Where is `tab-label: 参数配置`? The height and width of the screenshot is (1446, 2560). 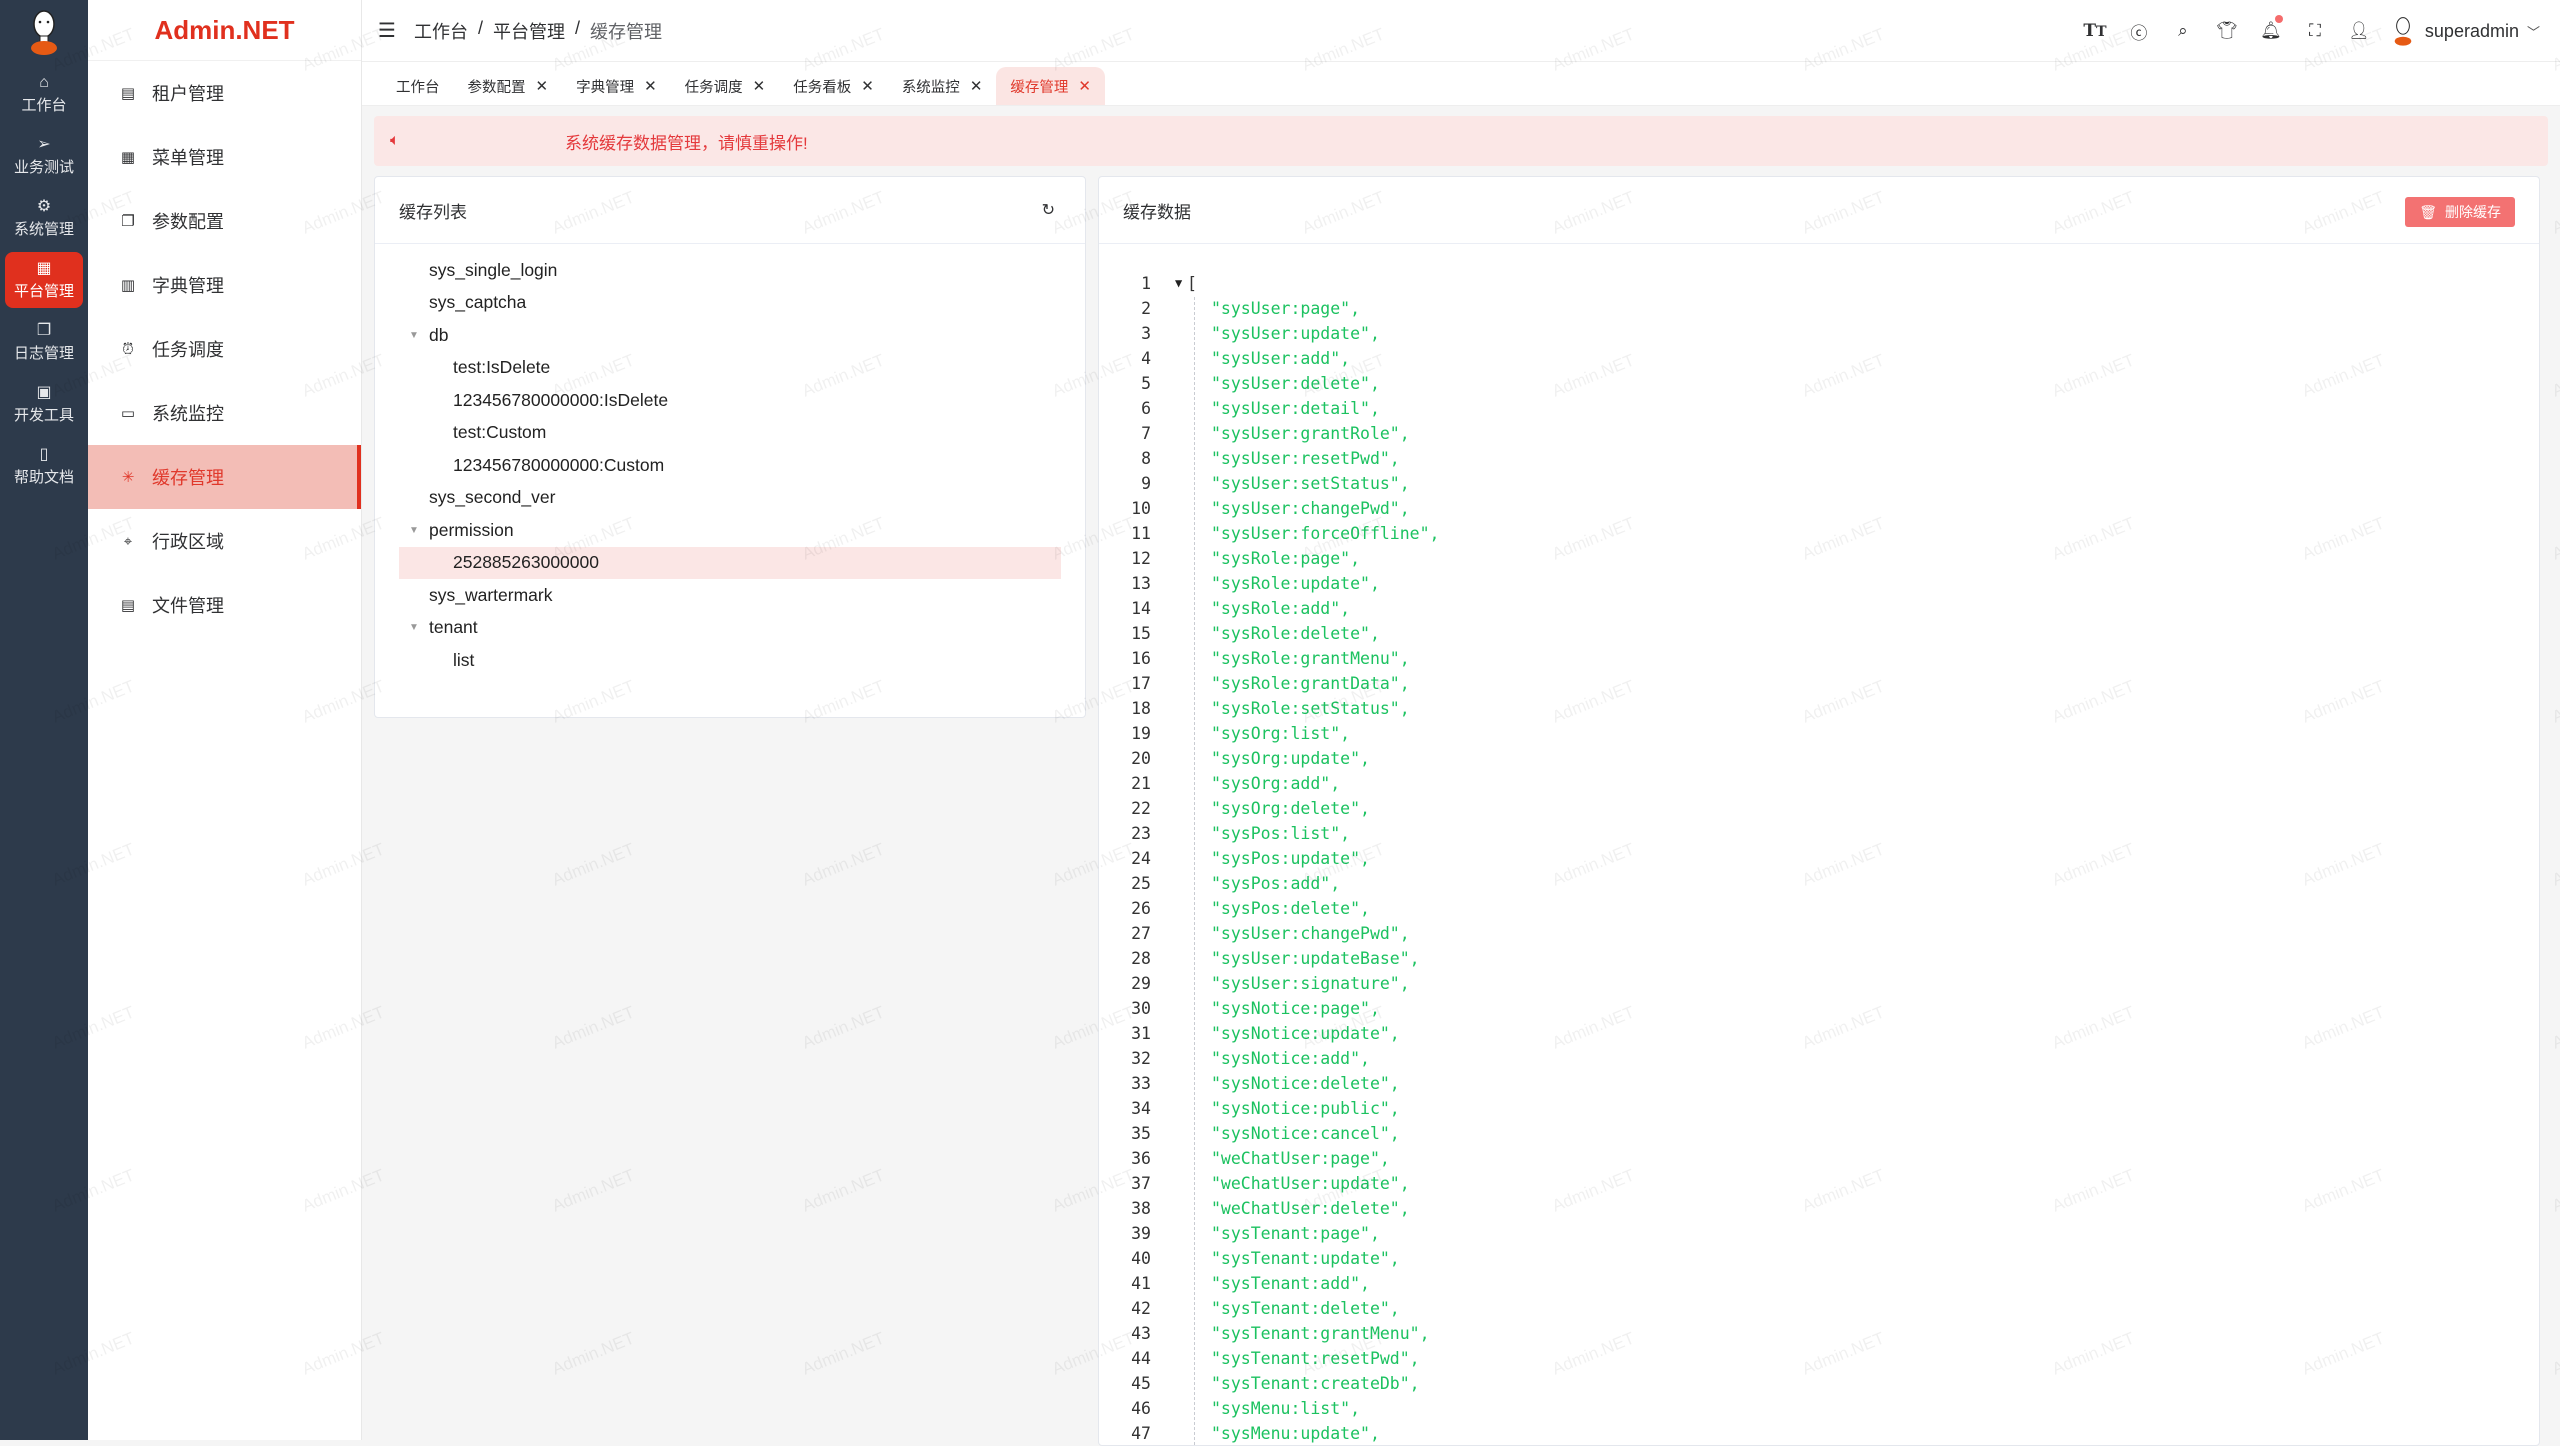 tab-label: 参数配置 is located at coordinates (496, 87).